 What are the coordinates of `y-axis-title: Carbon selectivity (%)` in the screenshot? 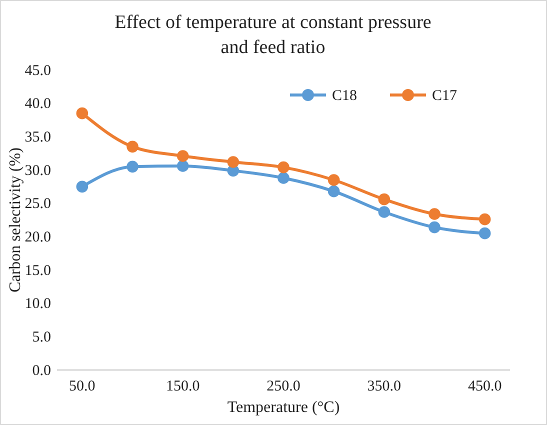 It's located at (15, 220).